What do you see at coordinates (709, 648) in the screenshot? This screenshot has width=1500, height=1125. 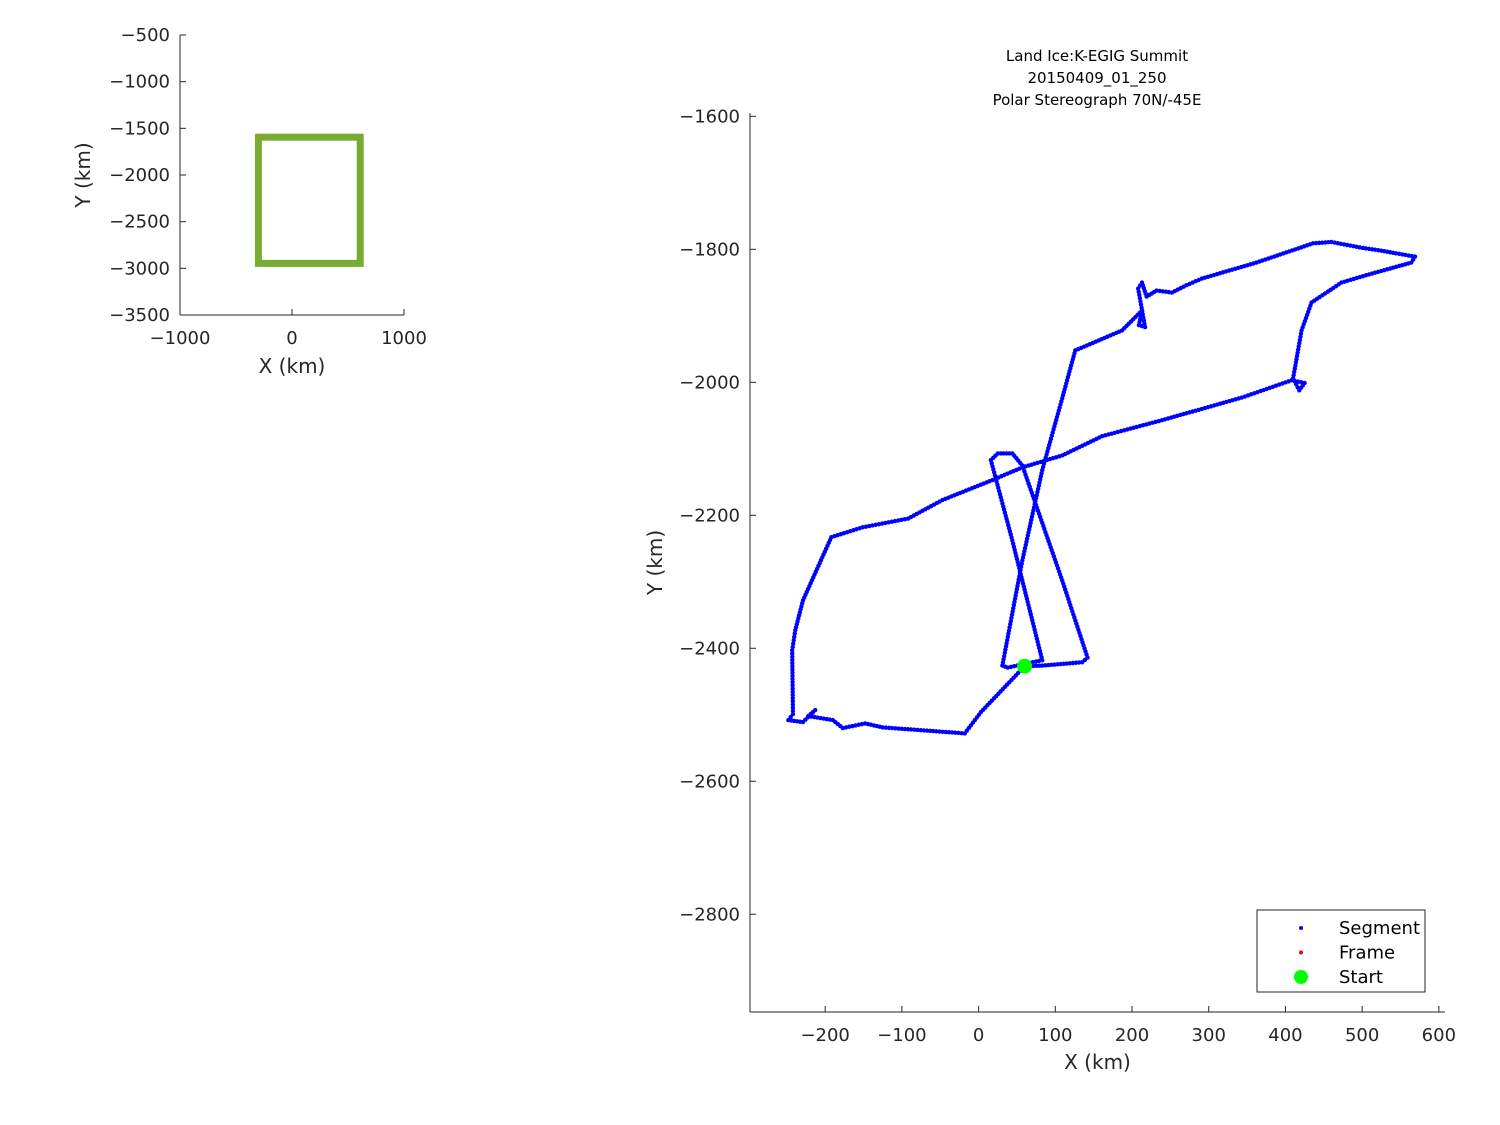 I see `y-tick-label: −2400` at bounding box center [709, 648].